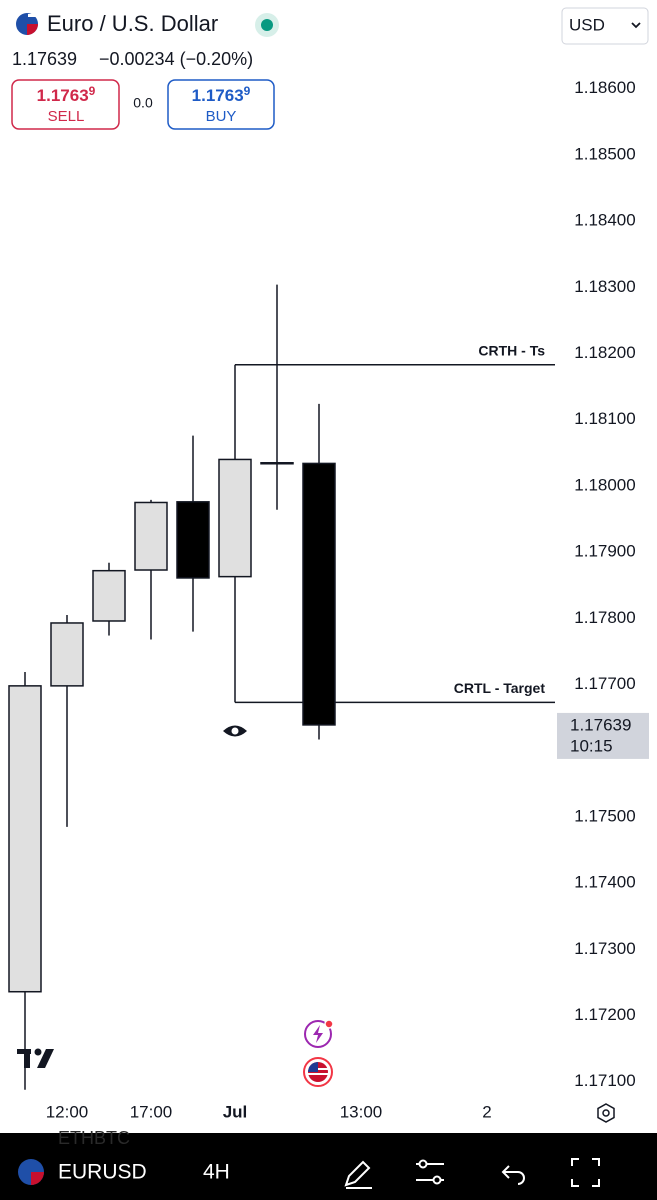 This screenshot has width=657, height=1200. I want to click on last-price-box, so click(603, 735).